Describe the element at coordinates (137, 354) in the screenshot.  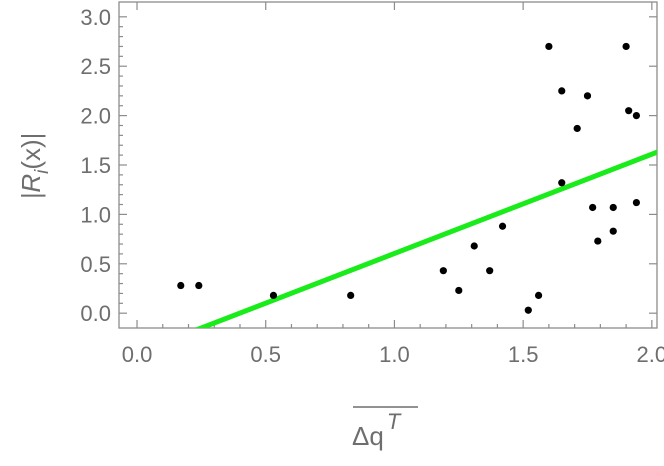
I see `x-tick-label: 0.0` at that location.